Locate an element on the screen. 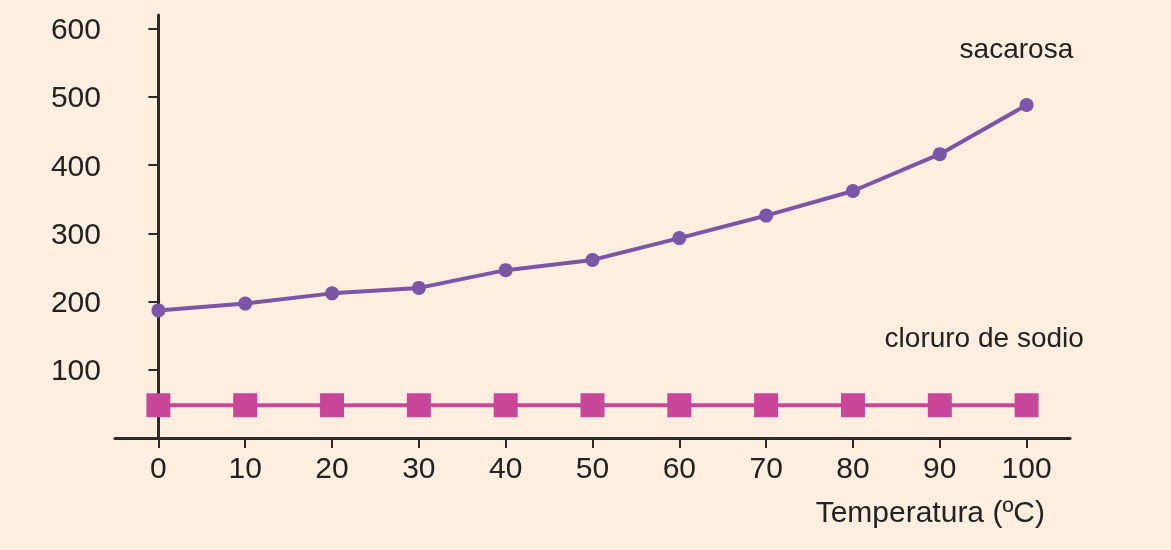  x-tick-label: 100 is located at coordinates (1026, 467).